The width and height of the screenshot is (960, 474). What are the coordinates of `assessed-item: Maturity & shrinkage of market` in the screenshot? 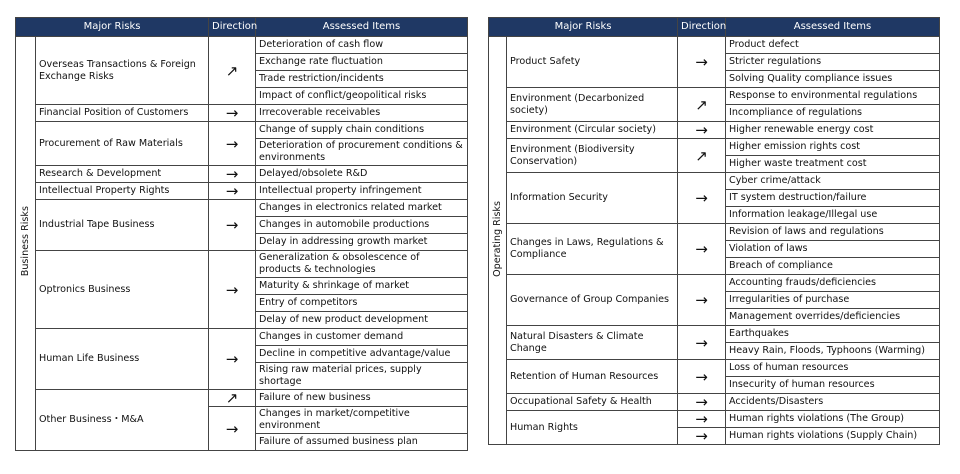 It's located at (361, 286).